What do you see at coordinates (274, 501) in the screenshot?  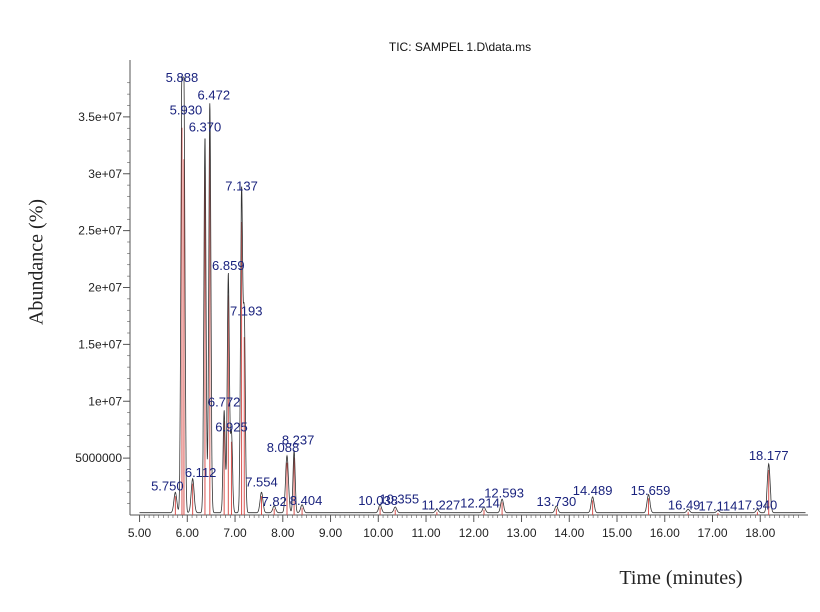 I see `peak-label: 7.82` at bounding box center [274, 501].